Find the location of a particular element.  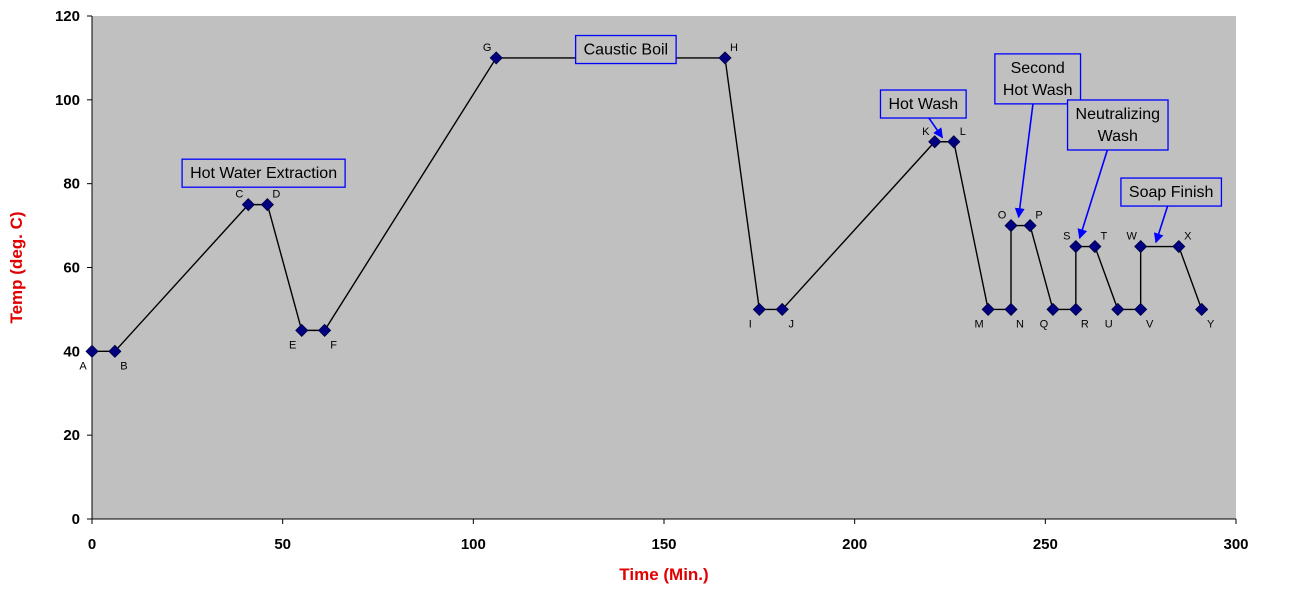

annotation-text: Wash is located at coordinates (1118, 136).